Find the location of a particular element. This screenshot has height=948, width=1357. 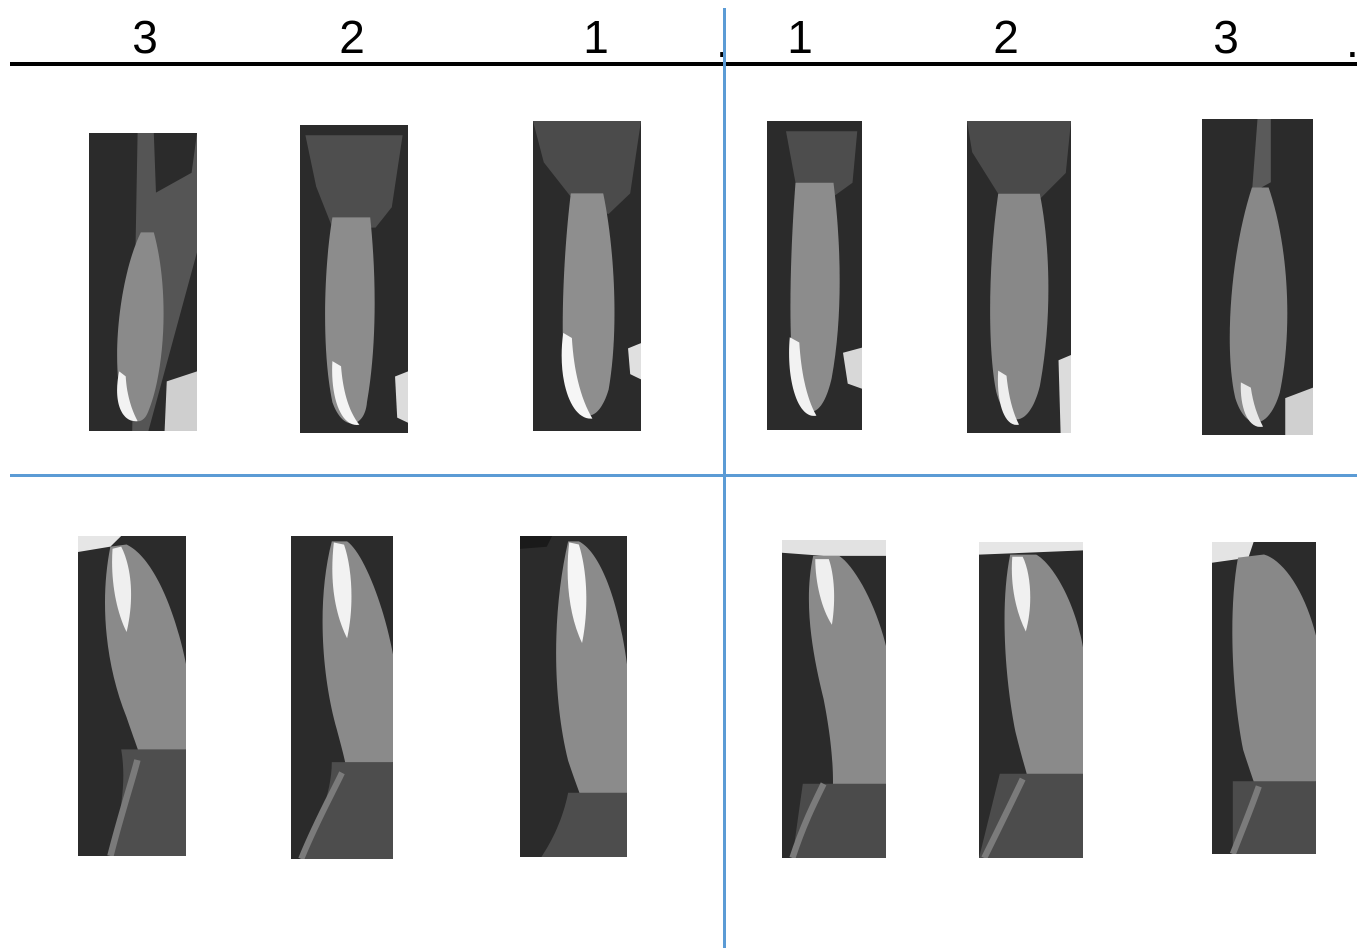

label-left-3: 3 is located at coordinates (1226, 37).